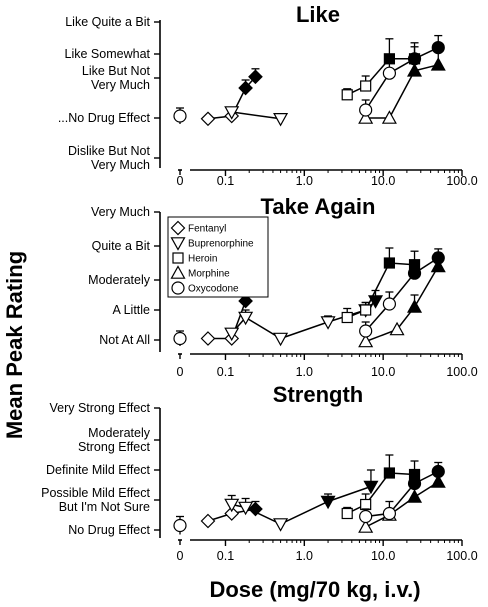 The height and width of the screenshot is (607, 488). I want to click on y-tick-label: Like But Not Very Much, so click(116, 78).